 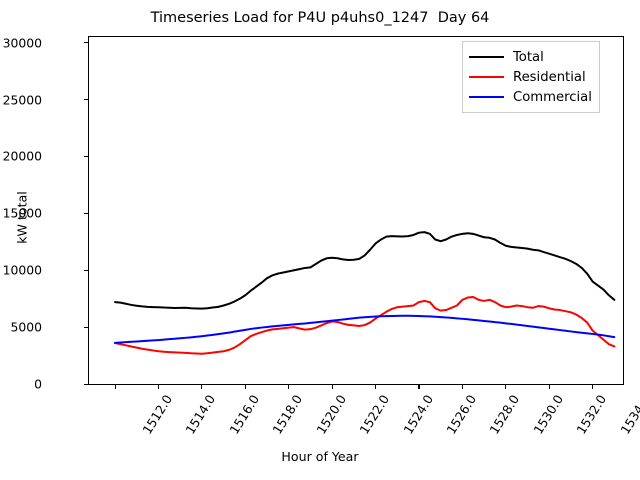 What do you see at coordinates (22, 270) in the screenshot?
I see `y-tick-label: 10000` at bounding box center [22, 270].